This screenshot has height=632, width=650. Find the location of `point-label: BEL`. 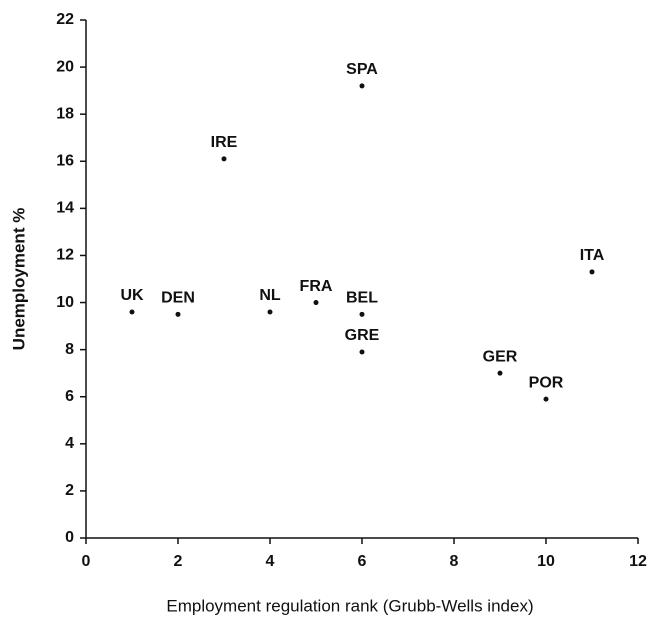

point-label: BEL is located at coordinates (362, 298).